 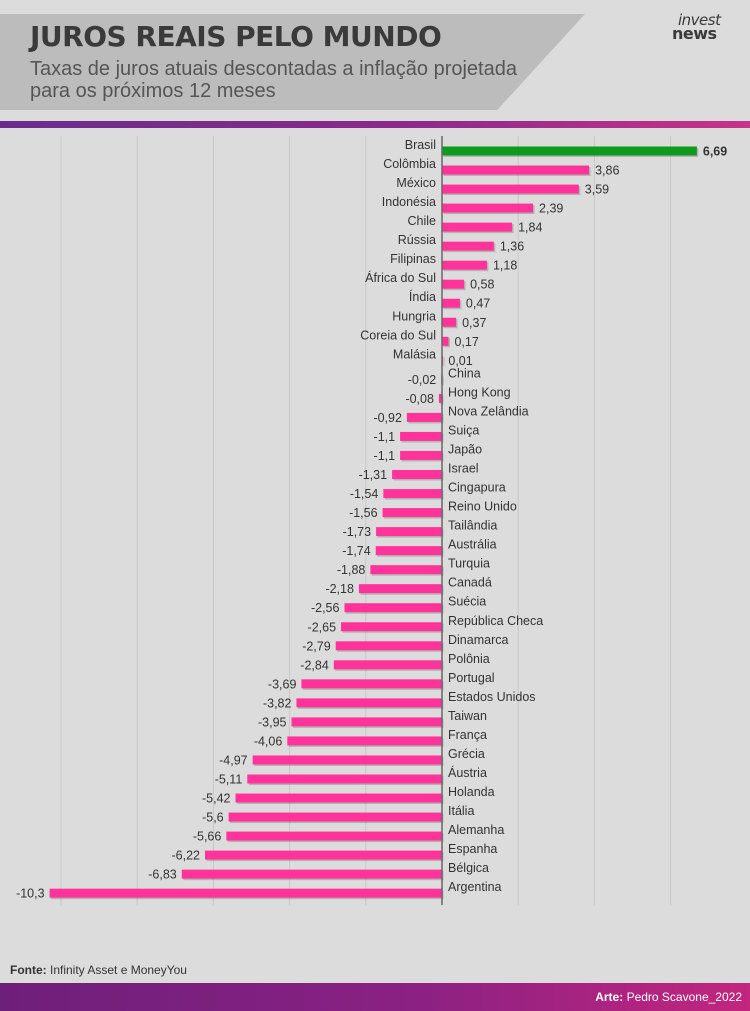 What do you see at coordinates (461, 811) in the screenshot?
I see `category-label: Itália` at bounding box center [461, 811].